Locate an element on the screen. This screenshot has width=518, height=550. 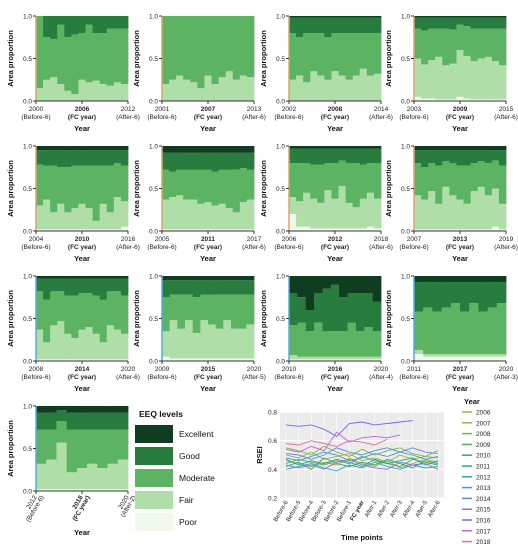
x-tick-year: 2016 is located at coordinates (128, 239).